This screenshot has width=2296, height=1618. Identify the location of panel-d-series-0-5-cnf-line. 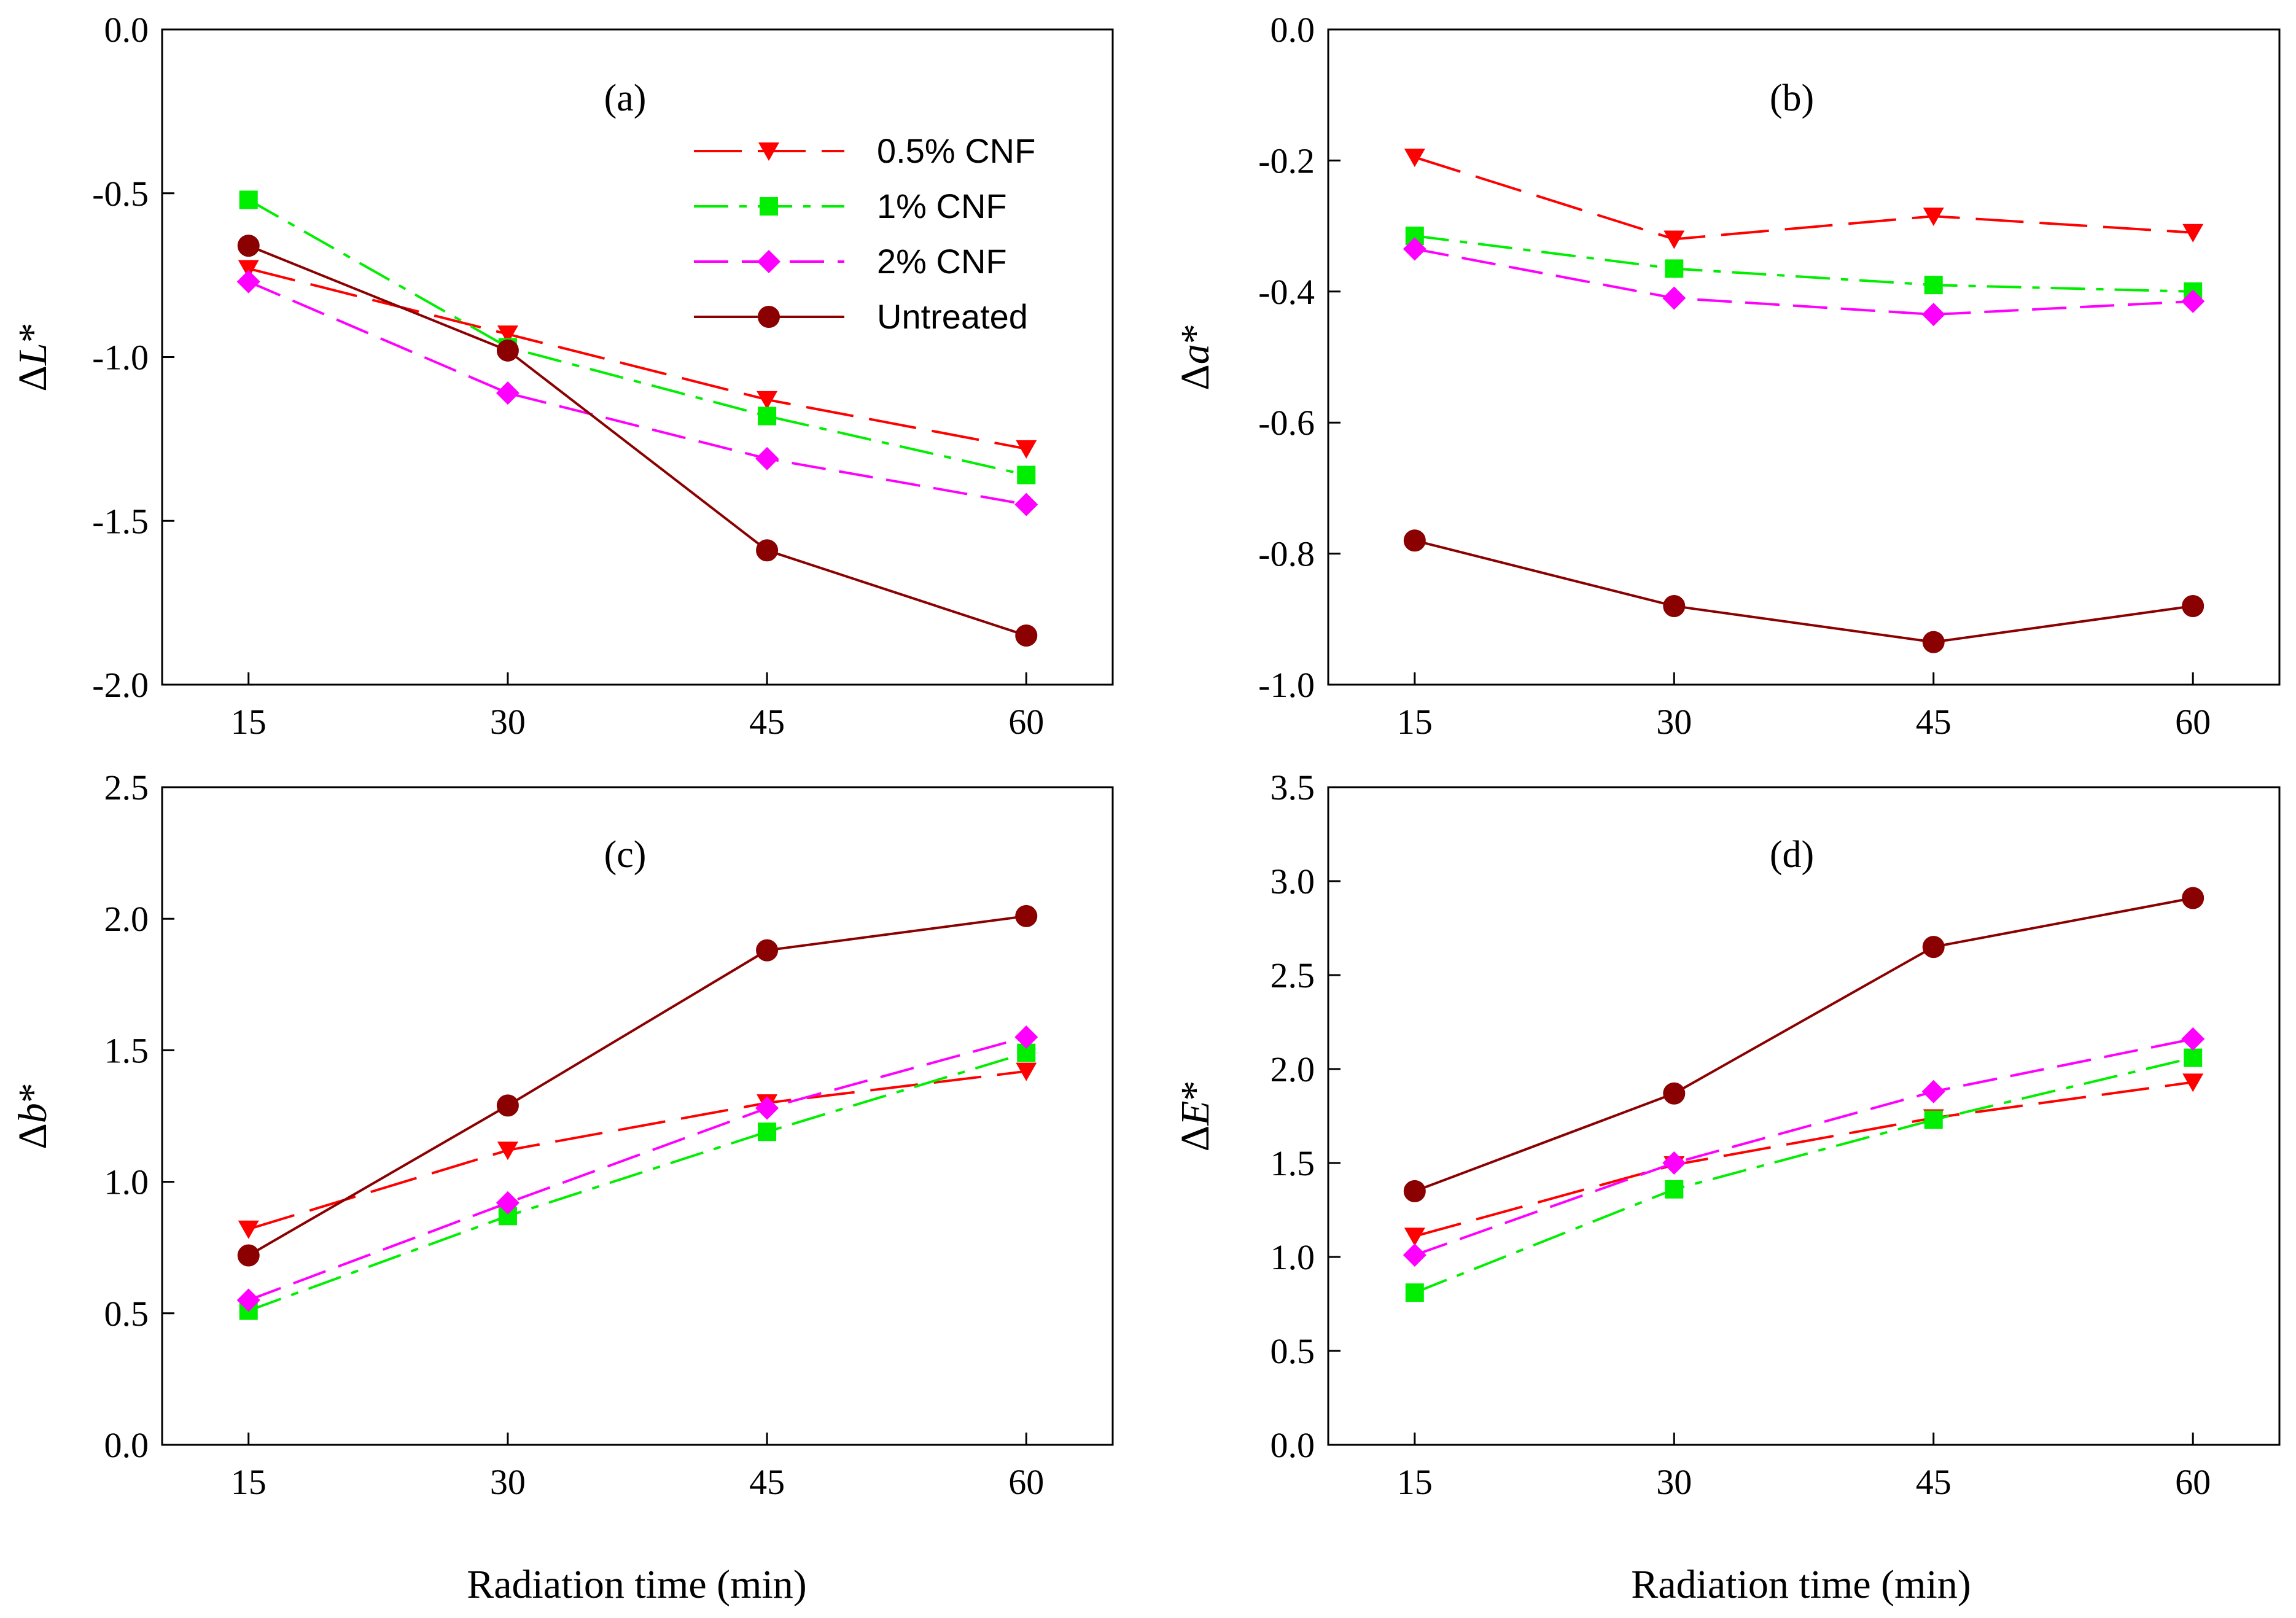
(1803, 1159).